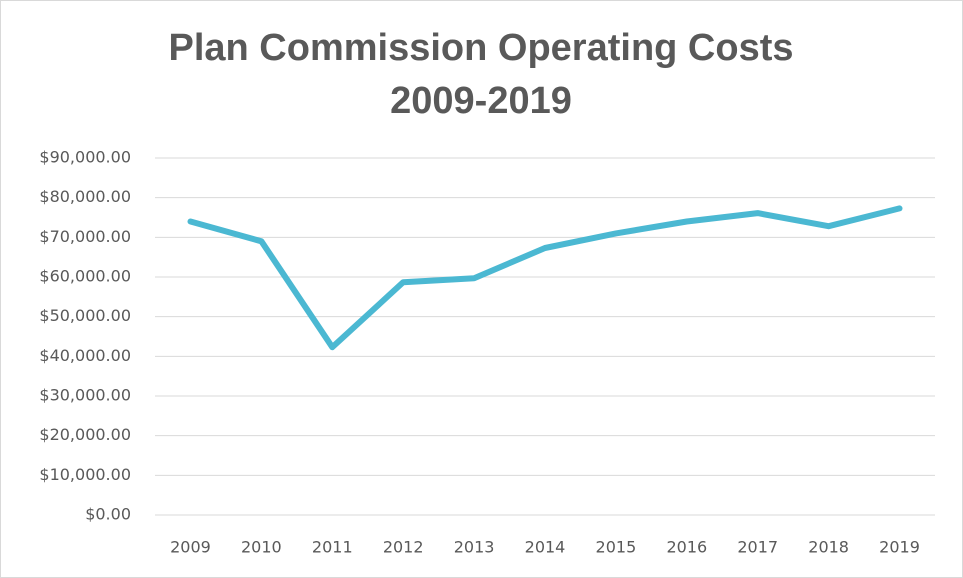  What do you see at coordinates (899, 547) in the screenshot?
I see `x-tick-label: 2019` at bounding box center [899, 547].